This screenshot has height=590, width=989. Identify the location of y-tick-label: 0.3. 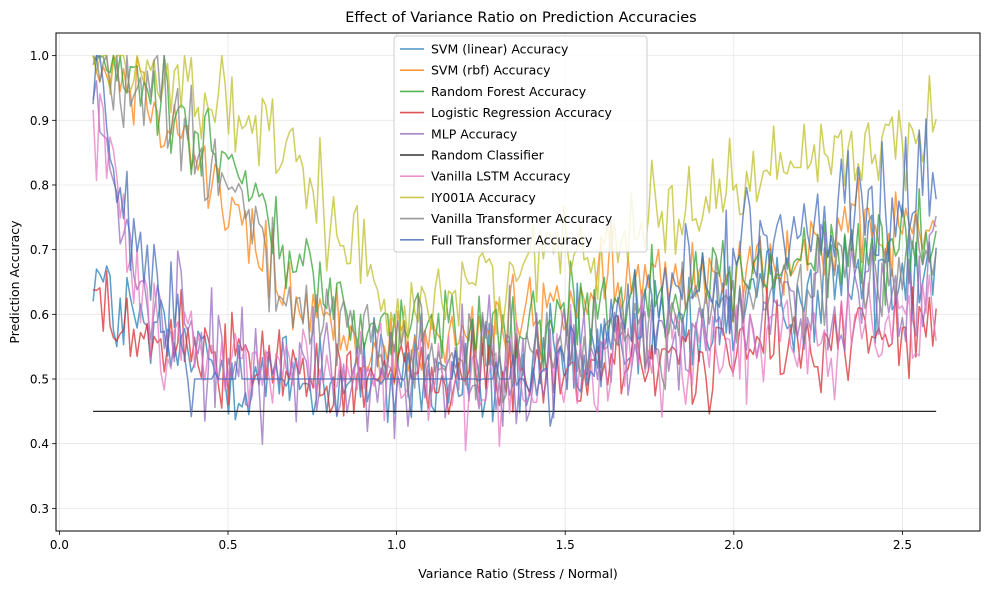
(39, 509).